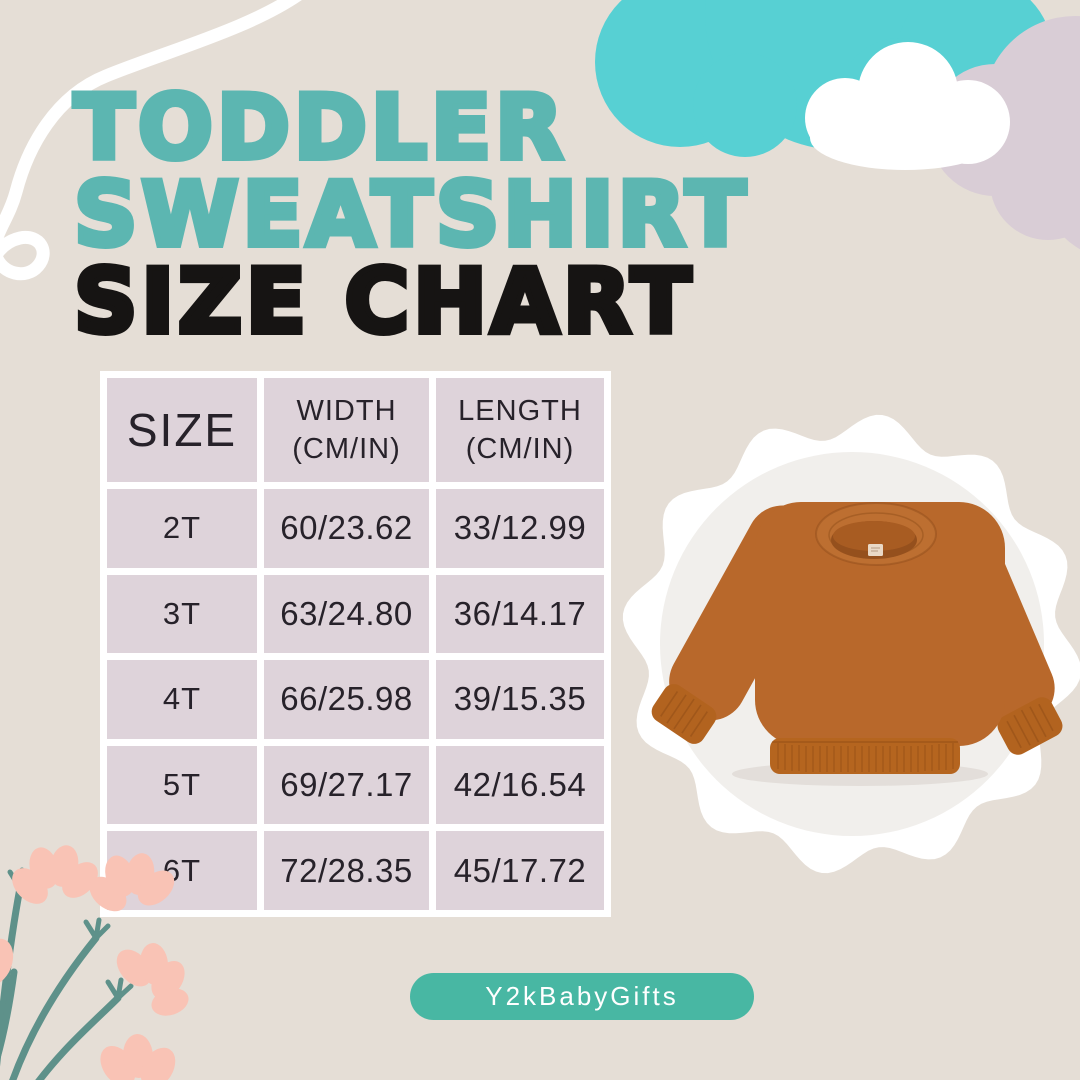 The image size is (1080, 1080). Describe the element at coordinates (907, 106) in the screenshot. I see `white-cloud` at that location.